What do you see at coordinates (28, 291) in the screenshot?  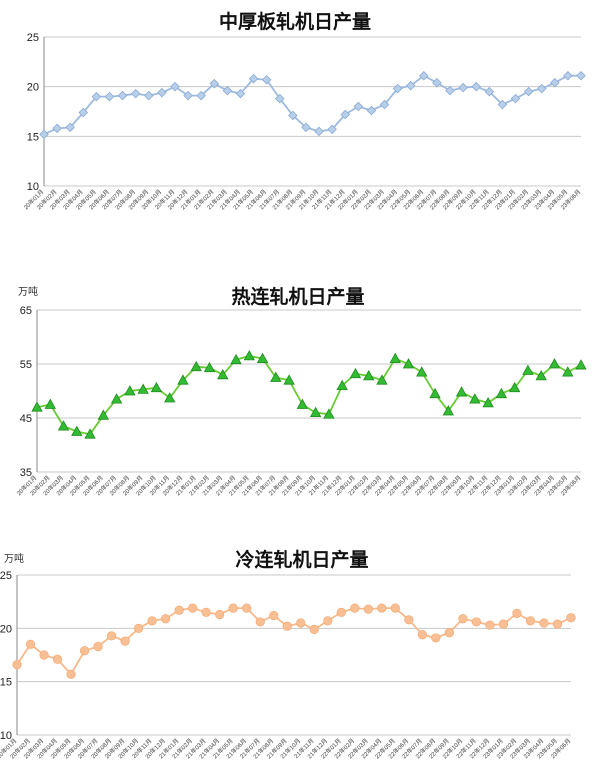 I see `unit-label: 万吨` at bounding box center [28, 291].